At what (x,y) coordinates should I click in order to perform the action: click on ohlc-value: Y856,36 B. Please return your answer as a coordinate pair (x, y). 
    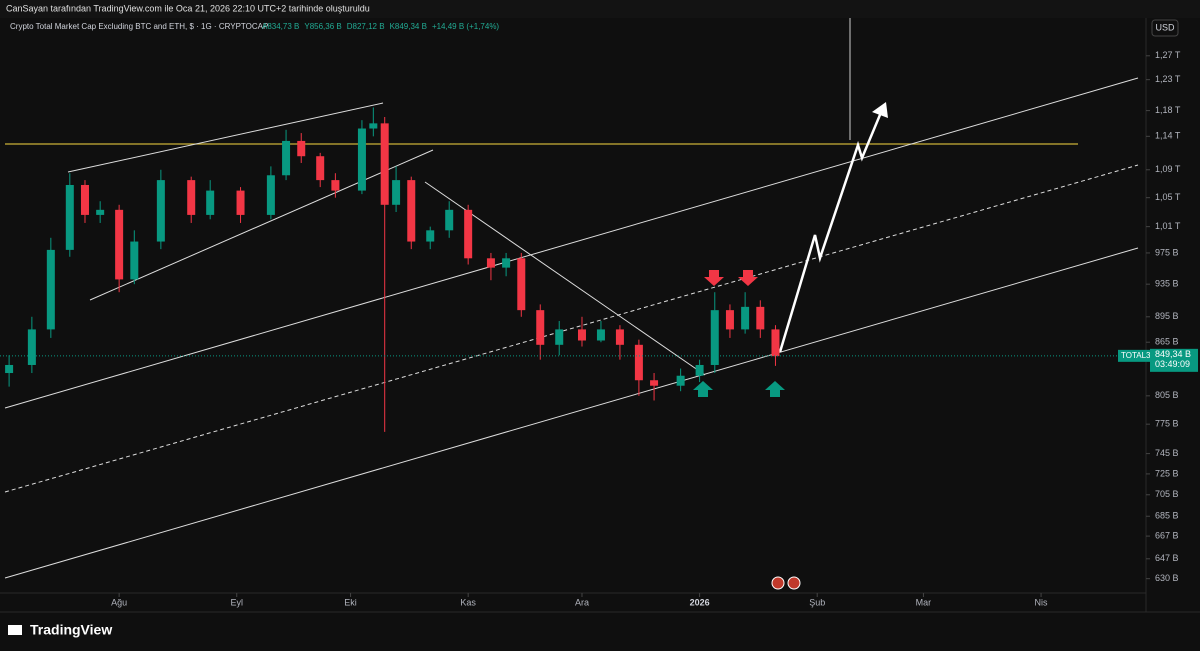
    Looking at the image, I should click on (322, 26).